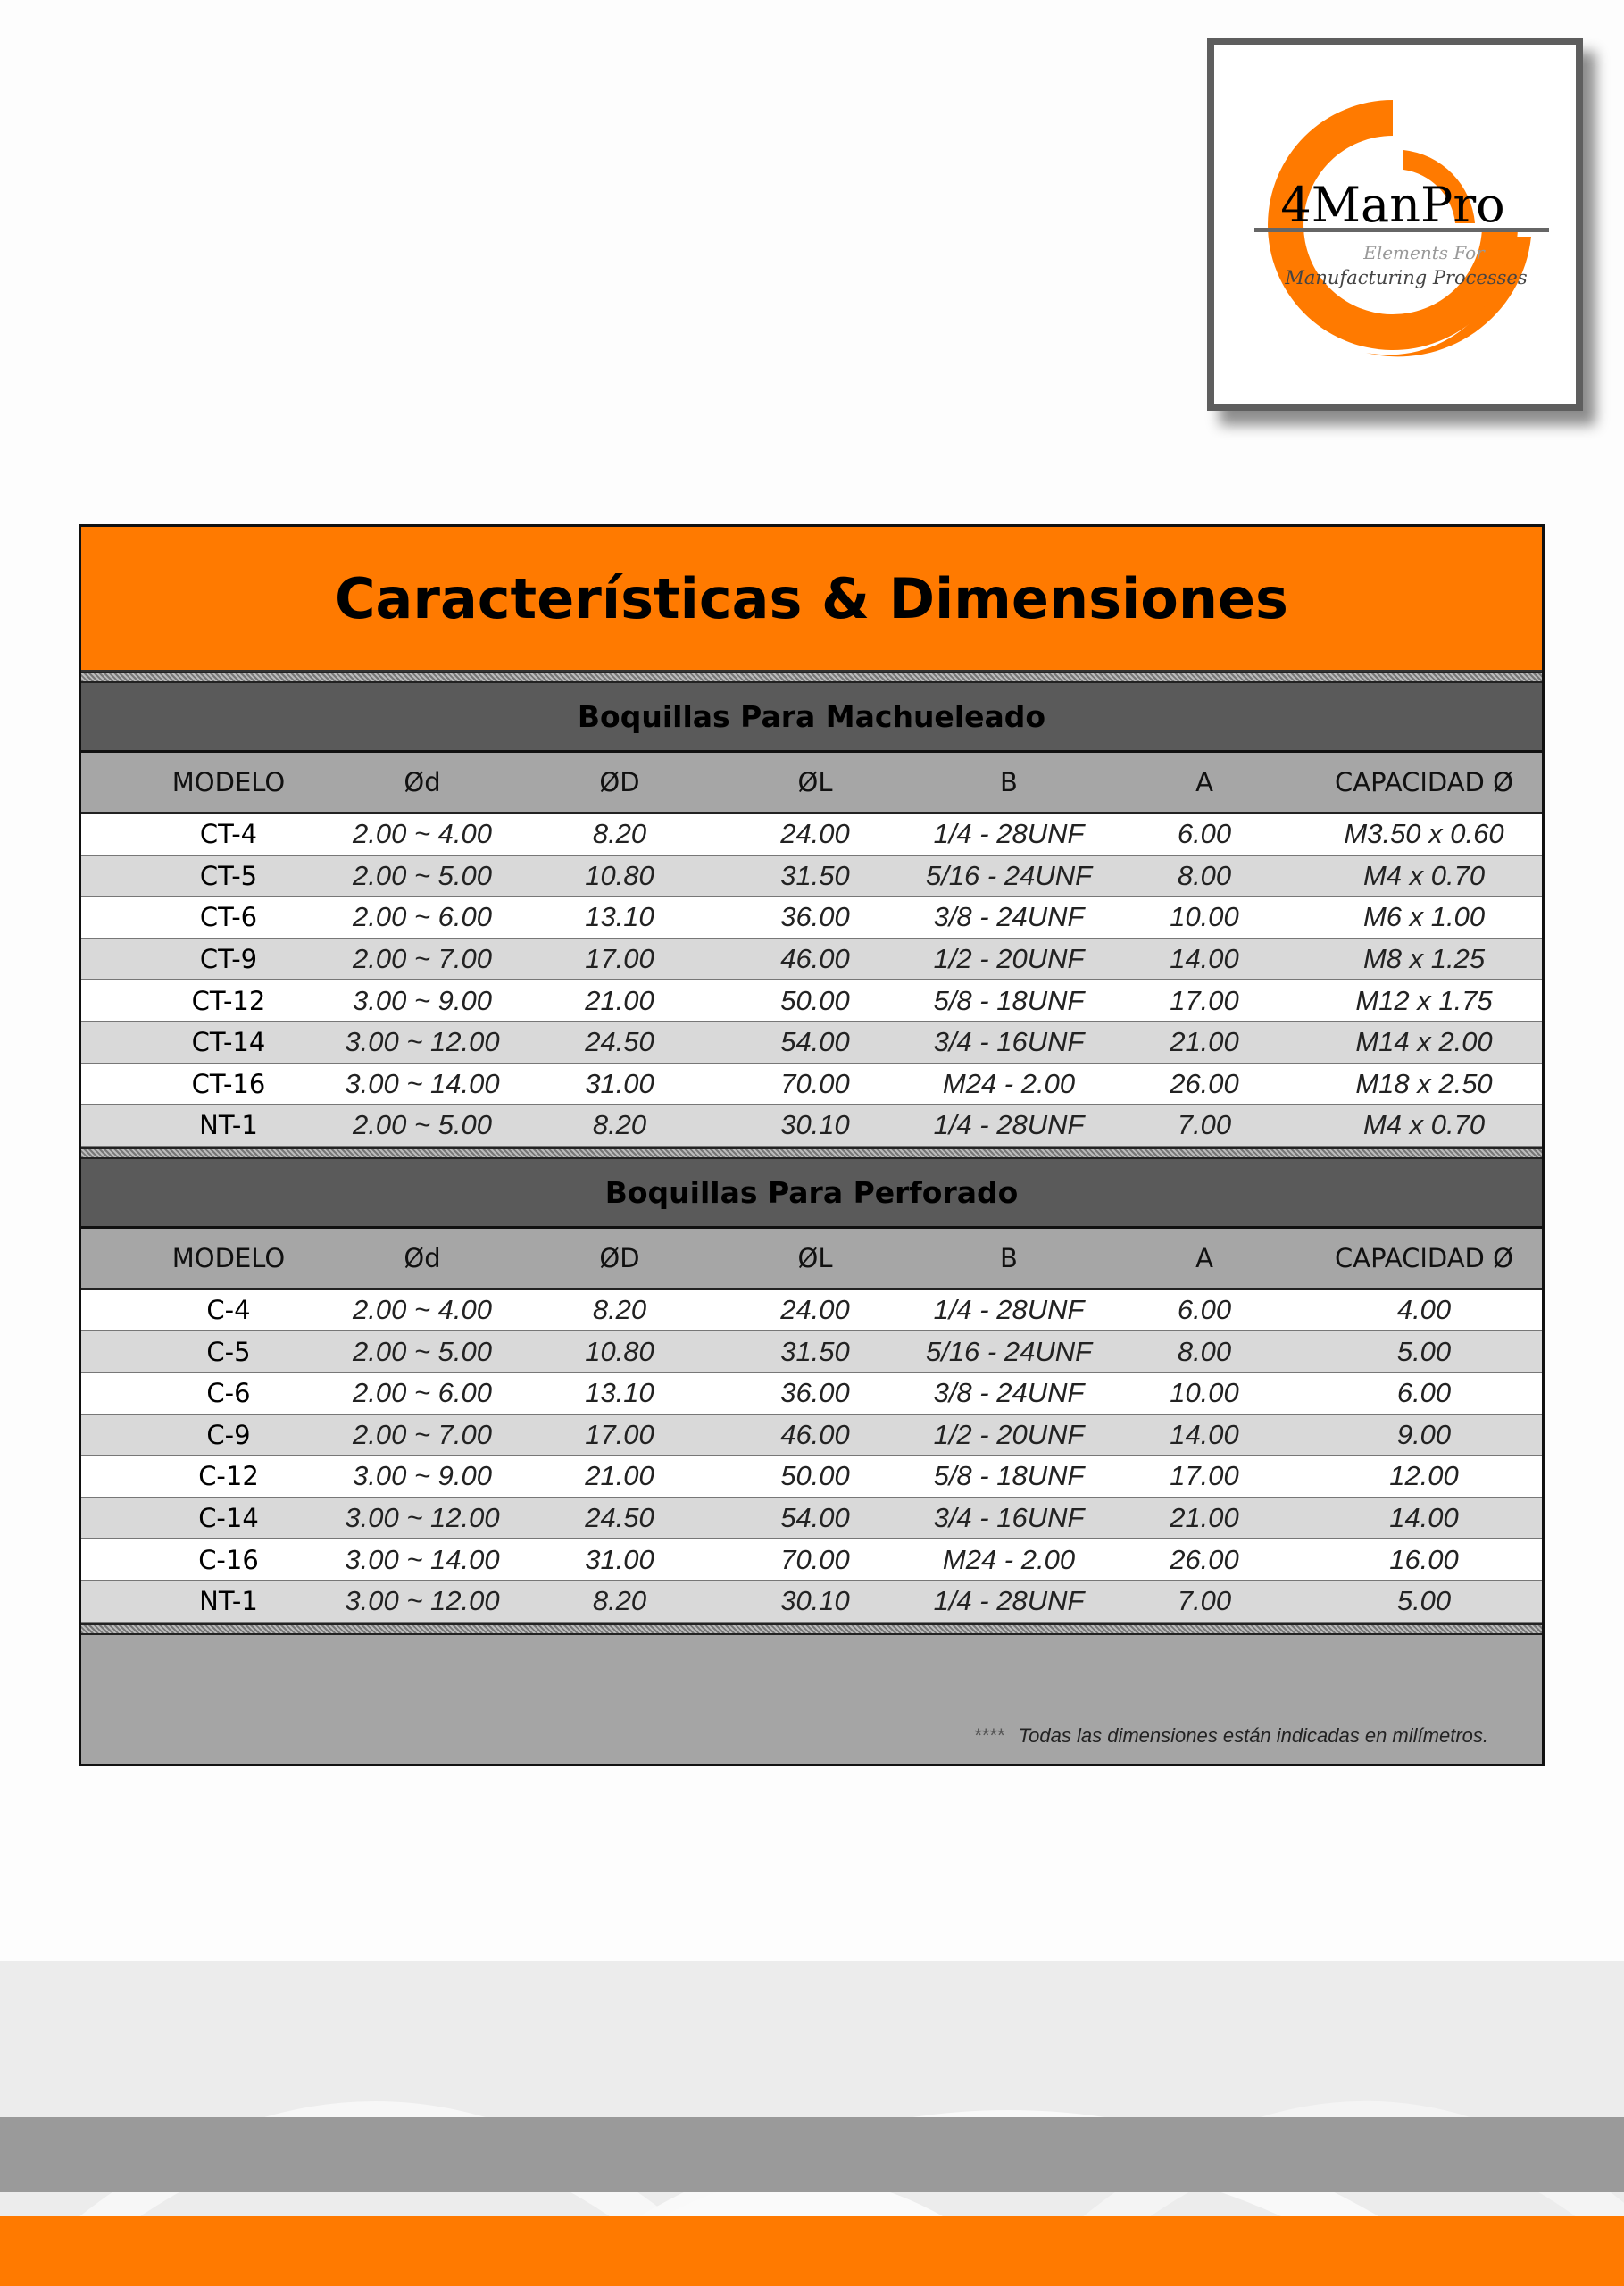  I want to click on table-cell: 2.00 ~ 7.00, so click(422, 959).